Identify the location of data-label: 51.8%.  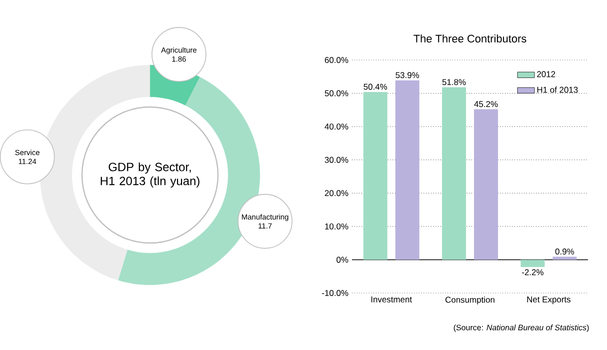
(454, 82).